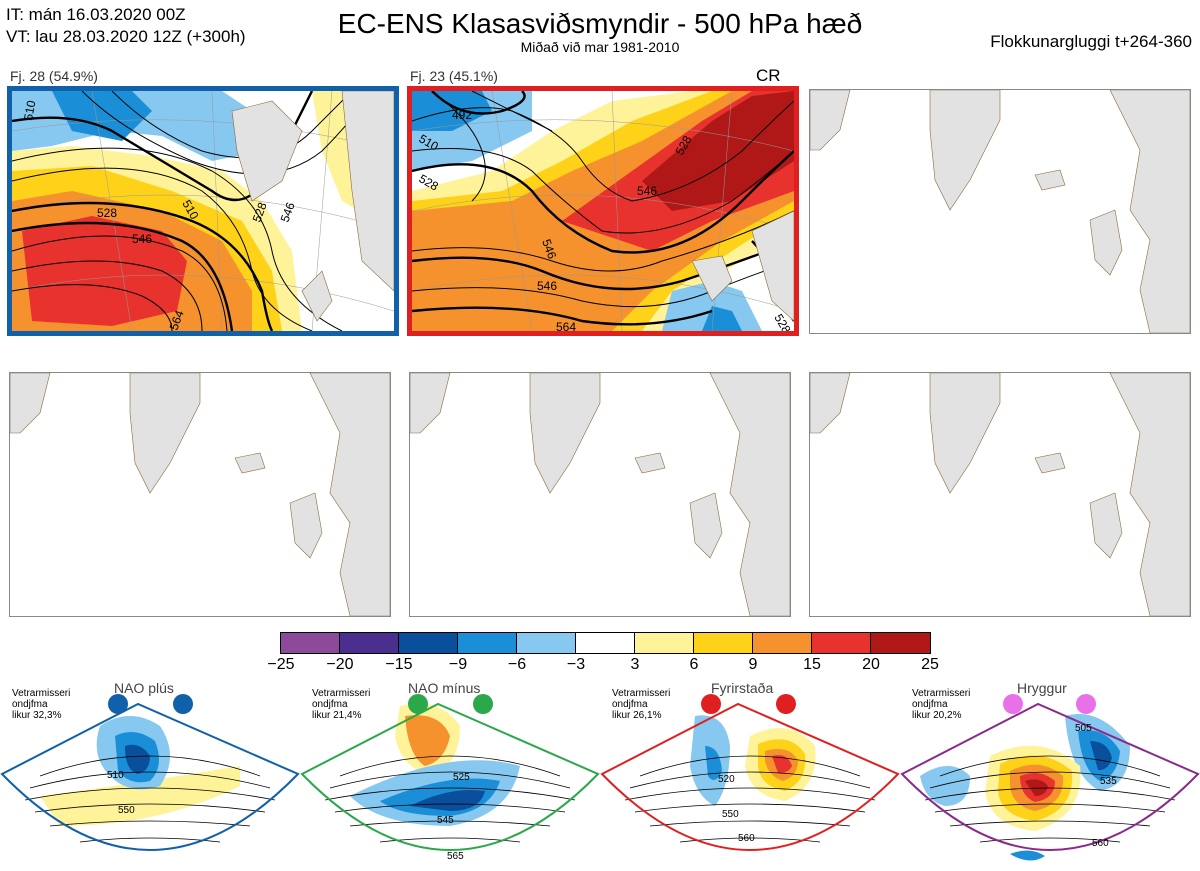 This screenshot has height=871, width=1200. Describe the element at coordinates (54, 76) in the screenshot. I see `panel-1-label: Fj. 28 (54.9%)` at that location.